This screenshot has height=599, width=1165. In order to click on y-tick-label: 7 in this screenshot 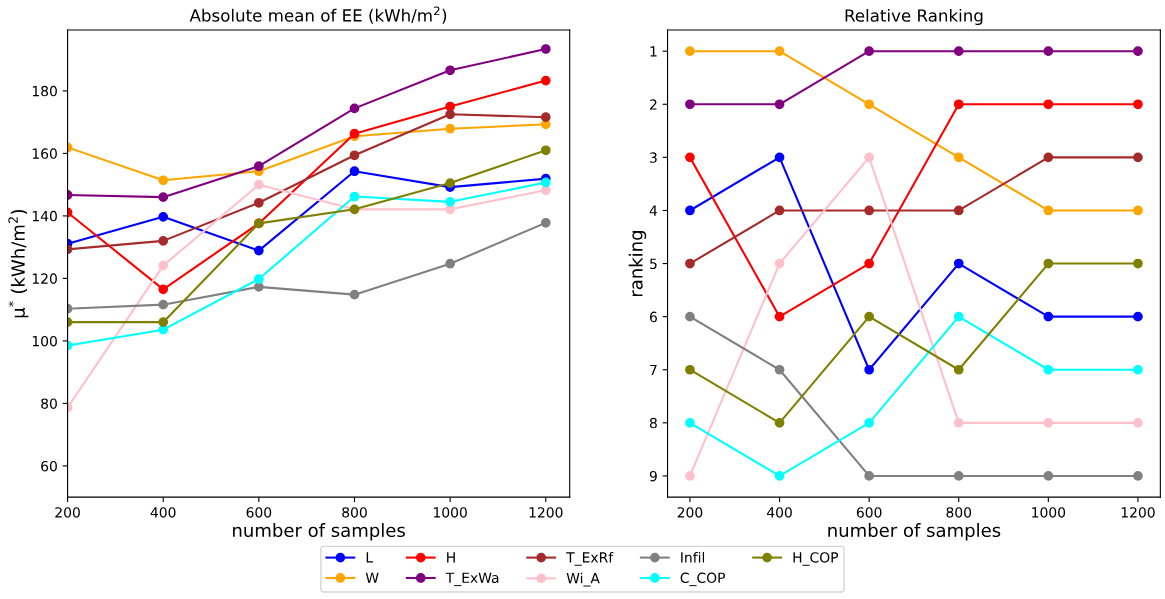, I will do `click(653, 370)`.